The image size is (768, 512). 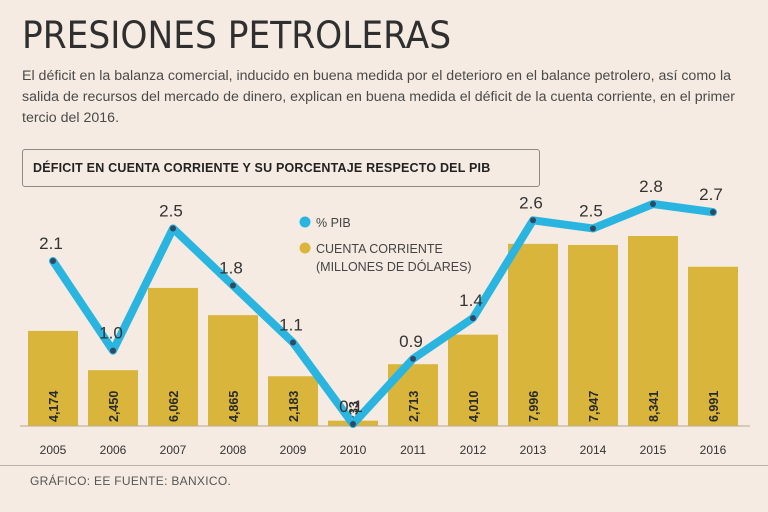 I want to click on page-title: PRESIONES PETROLERAS, so click(x=237, y=35).